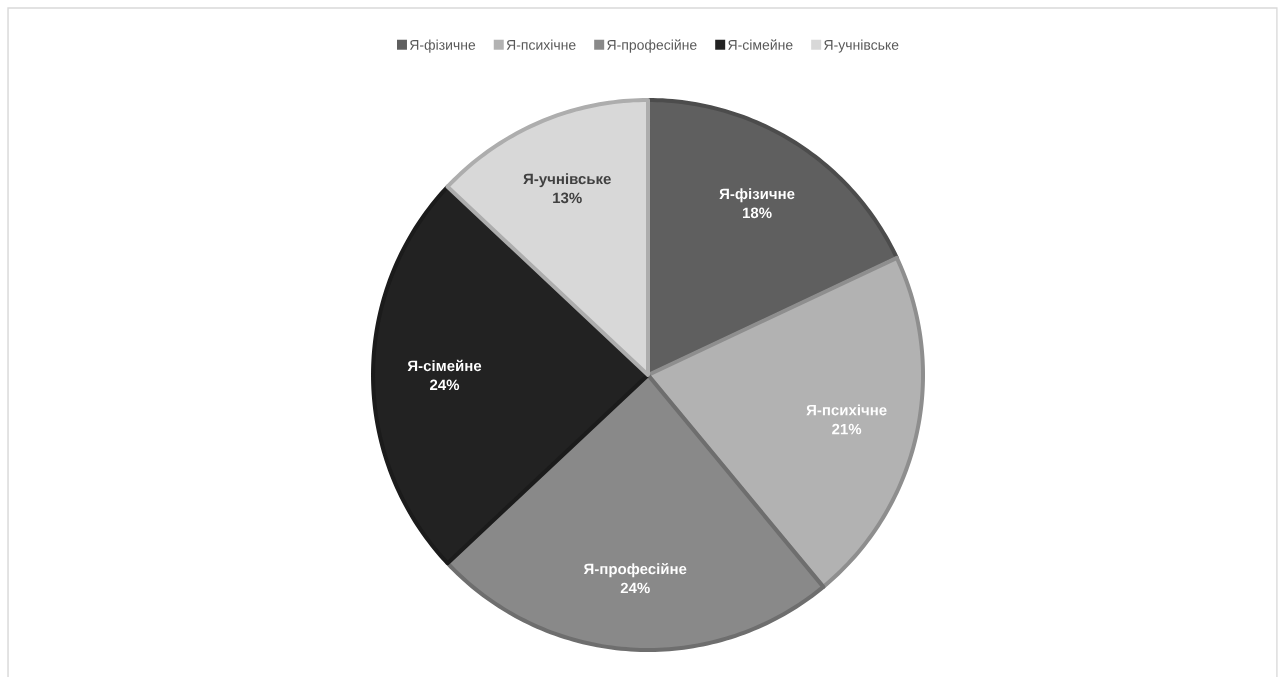  What do you see at coordinates (652, 46) in the screenshot?
I see `legend-label: Я-професійне` at bounding box center [652, 46].